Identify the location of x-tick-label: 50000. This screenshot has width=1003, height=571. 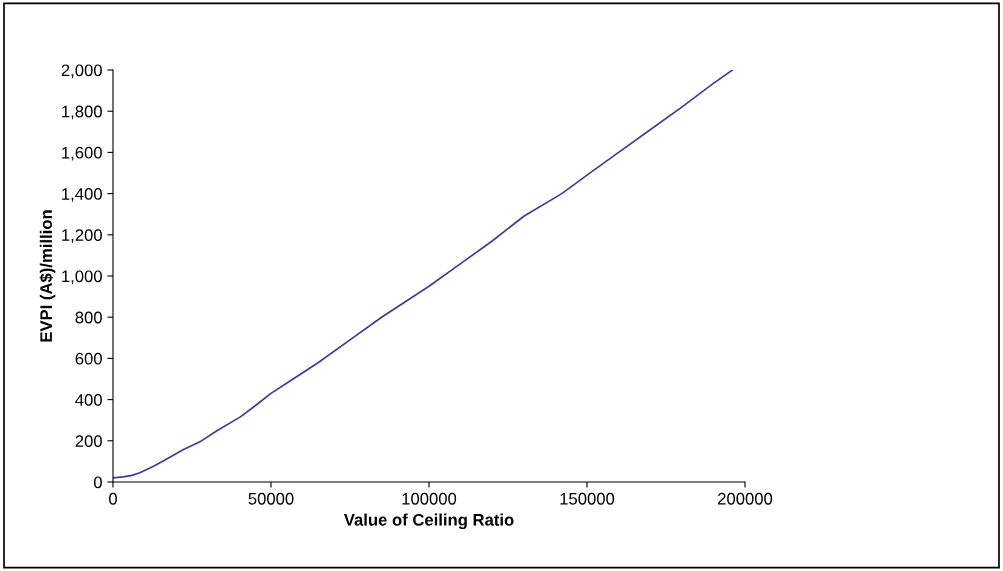
(271, 498).